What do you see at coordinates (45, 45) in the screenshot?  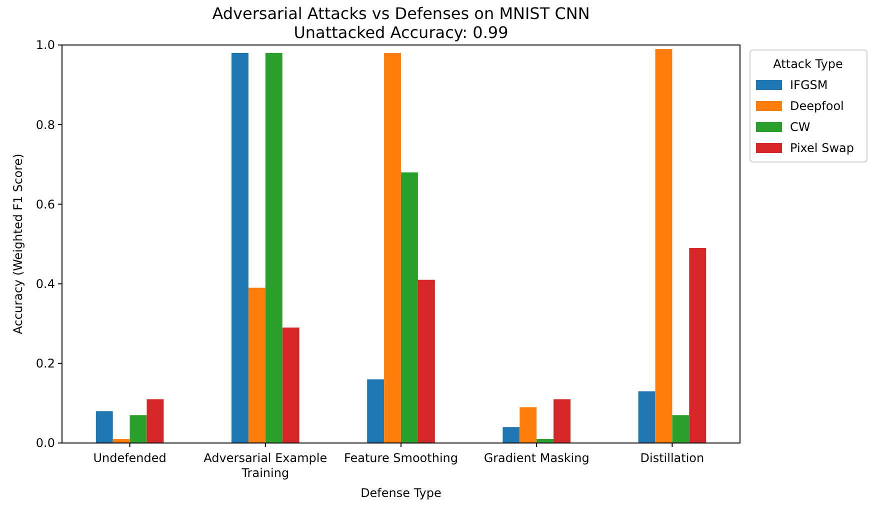 I see `y-tick-label: 1.0` at bounding box center [45, 45].